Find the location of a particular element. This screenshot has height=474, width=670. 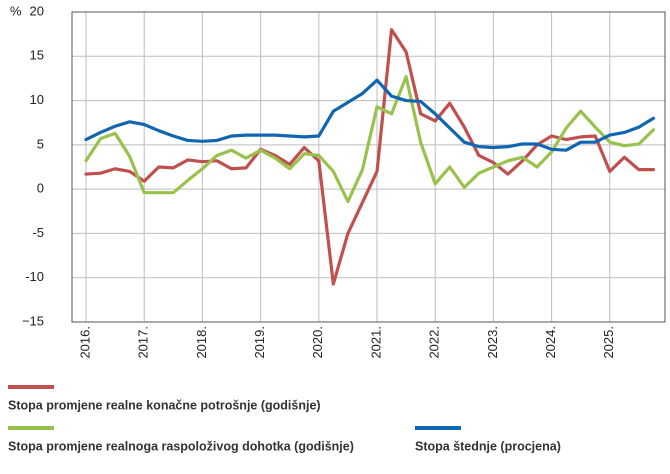

x-tick-label: 2023. is located at coordinates (492, 342).